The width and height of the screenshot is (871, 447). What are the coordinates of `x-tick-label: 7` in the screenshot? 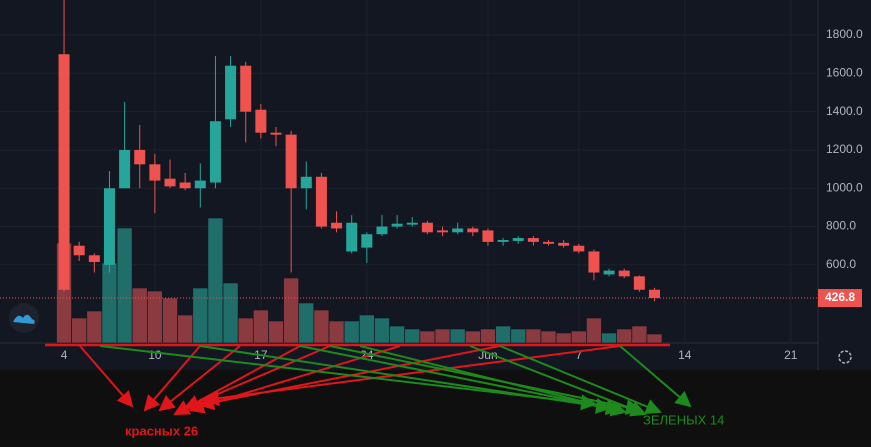 It's located at (578, 355).